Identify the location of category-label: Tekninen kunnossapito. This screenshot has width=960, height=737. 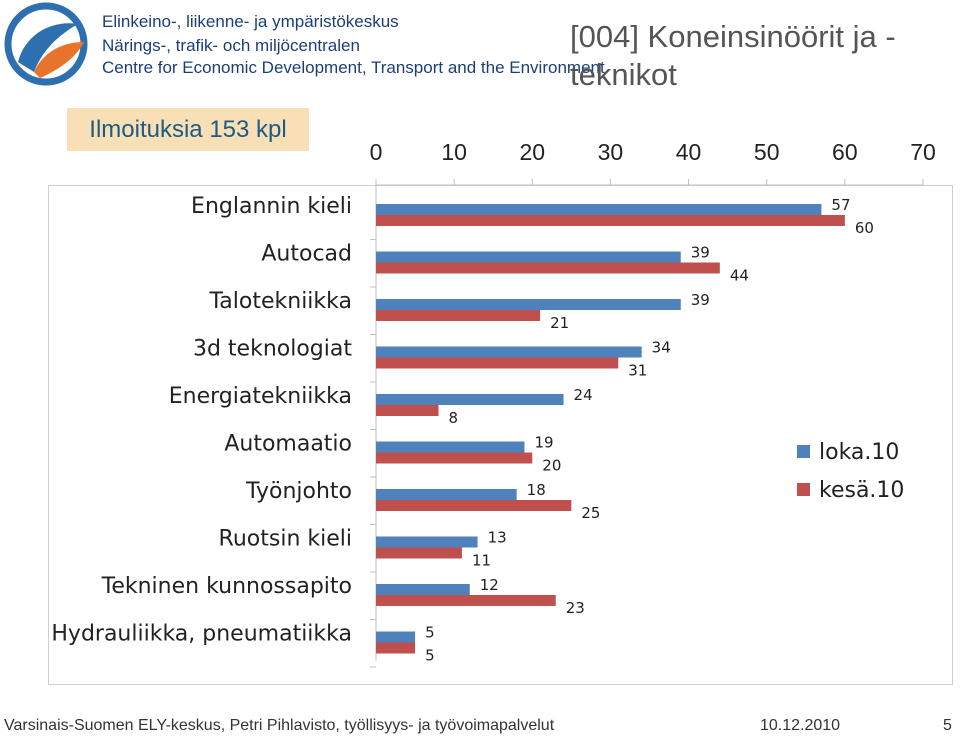
(226, 586).